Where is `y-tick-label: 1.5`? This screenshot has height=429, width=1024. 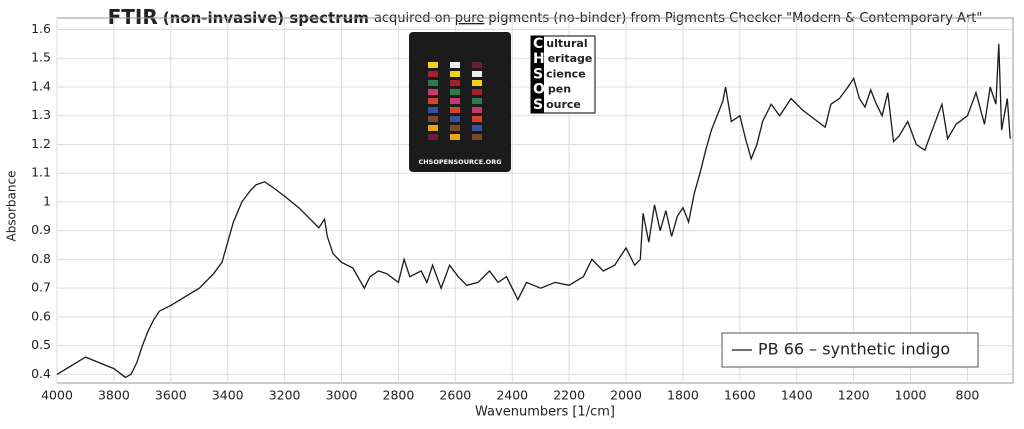
y-tick-label: 1.5 is located at coordinates (41, 57).